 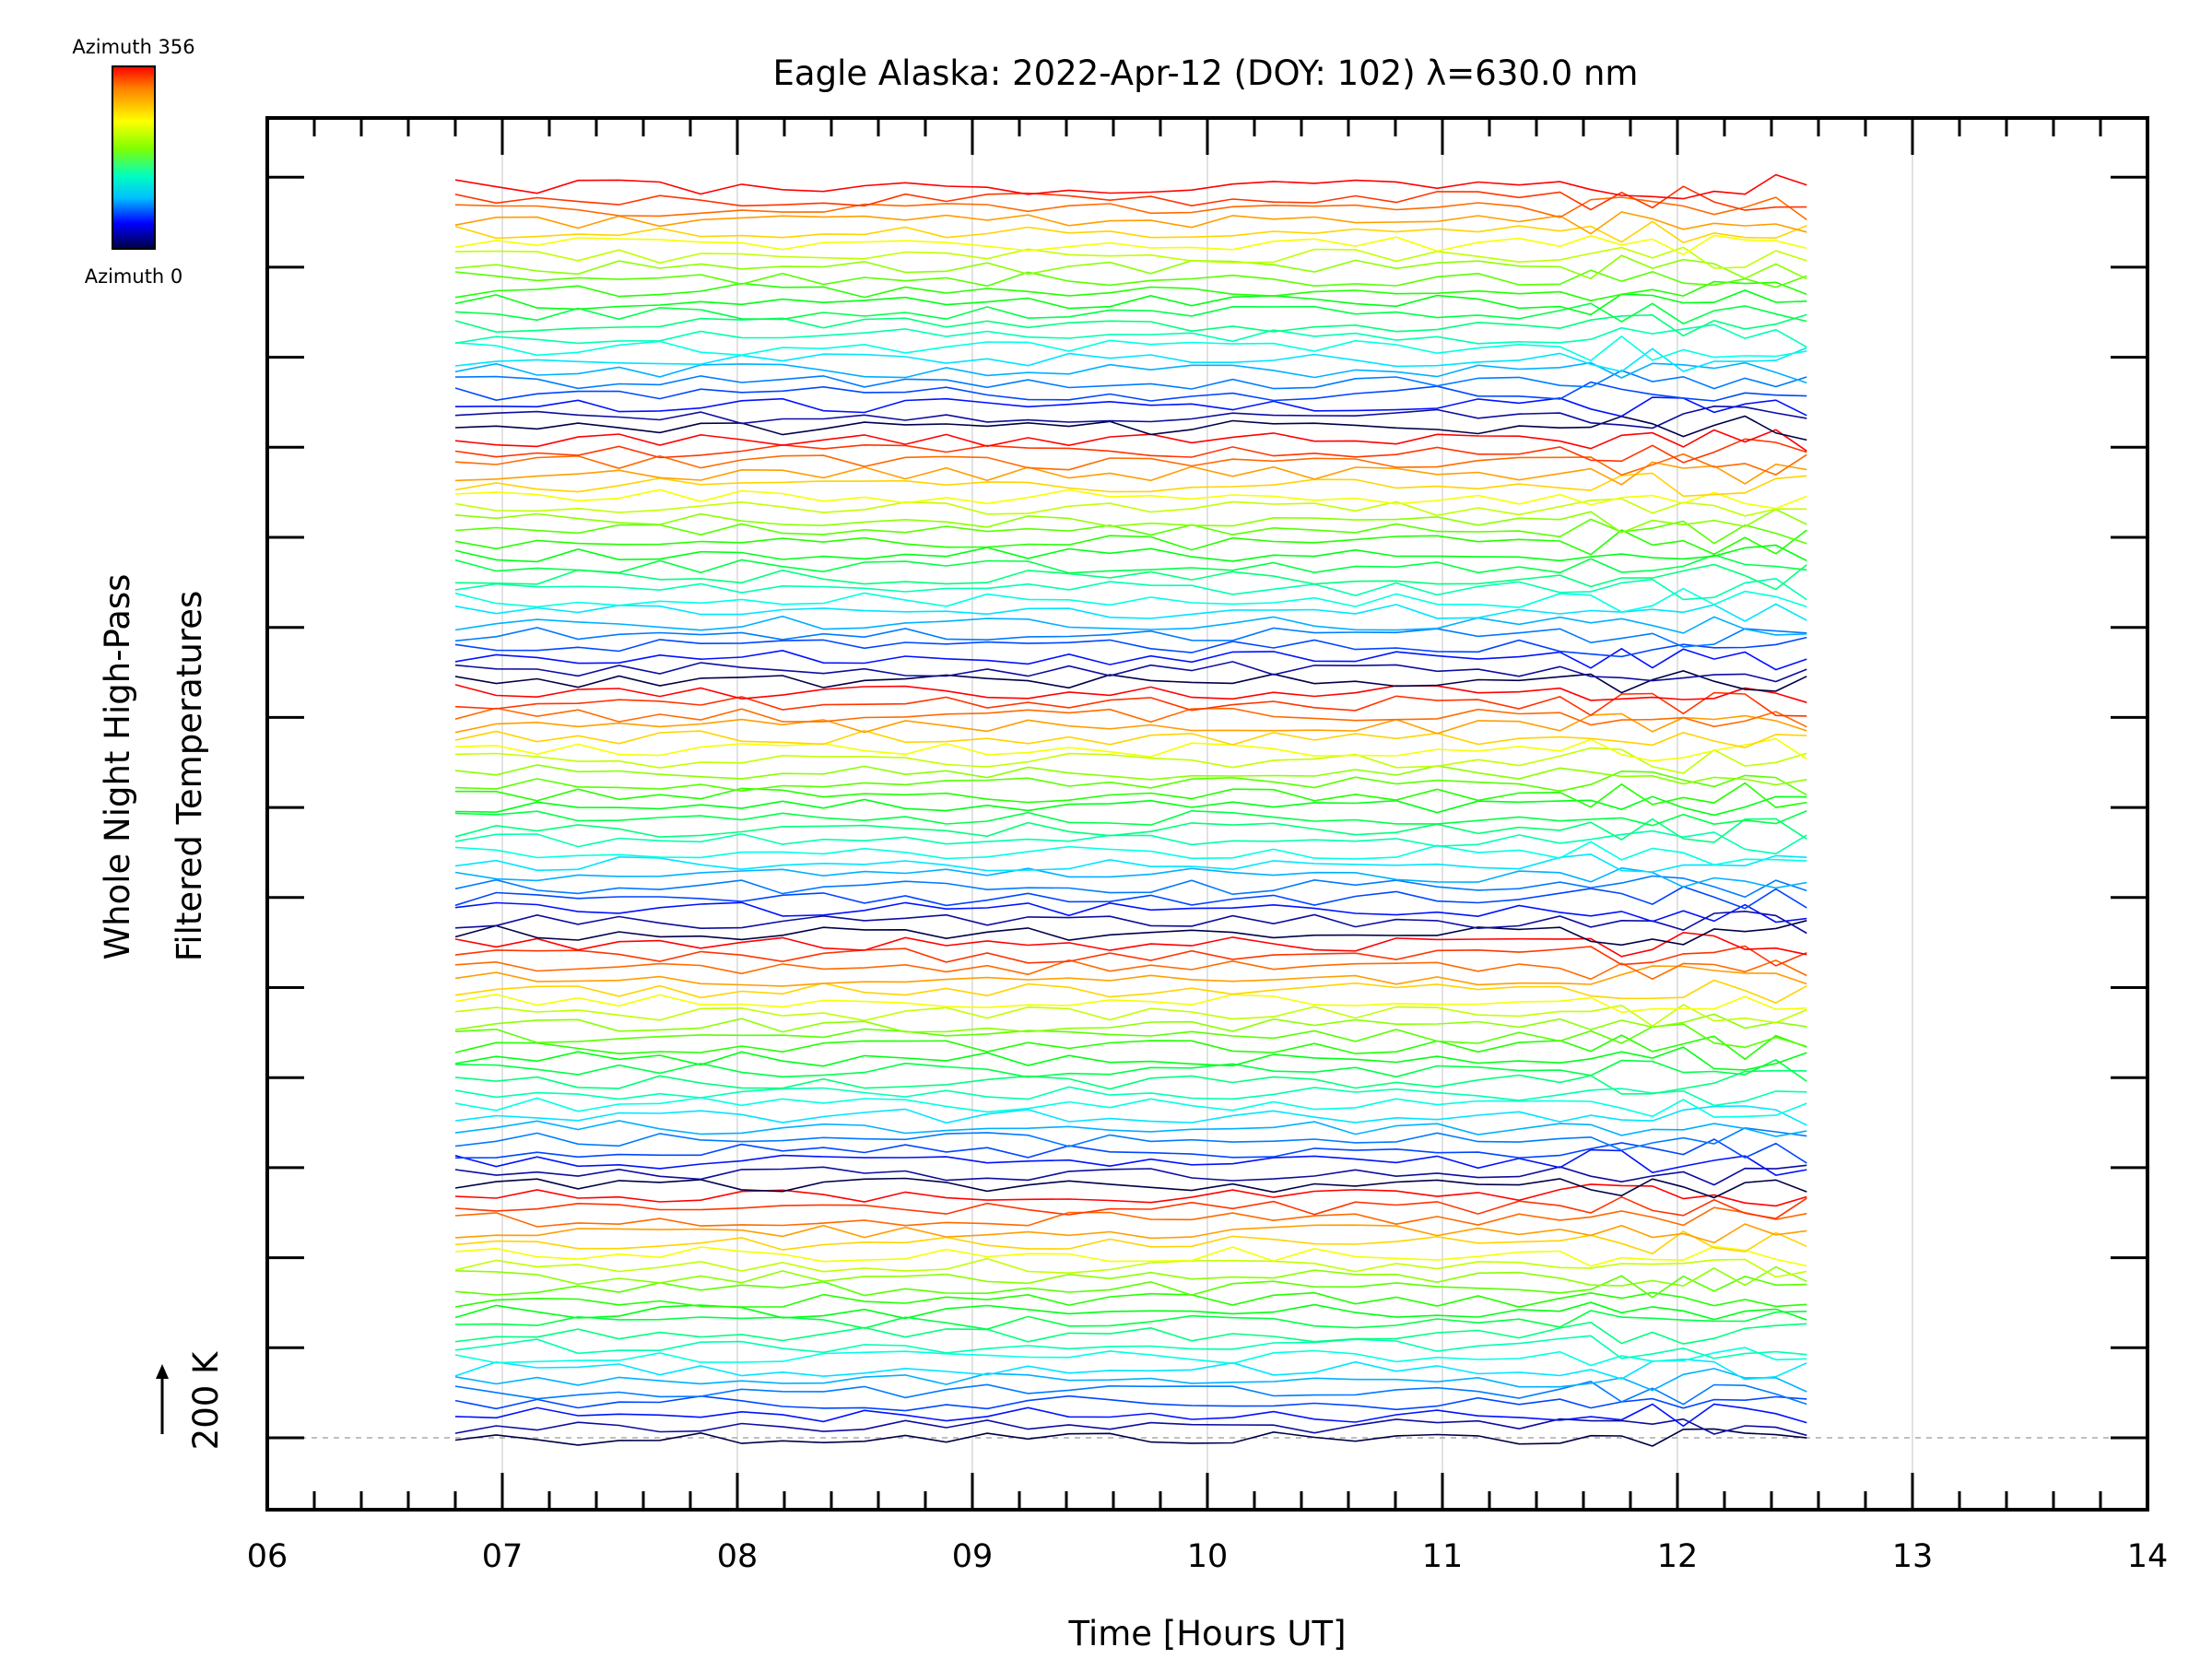 I want to click on x-tick-label: 11, so click(x=1443, y=1556).